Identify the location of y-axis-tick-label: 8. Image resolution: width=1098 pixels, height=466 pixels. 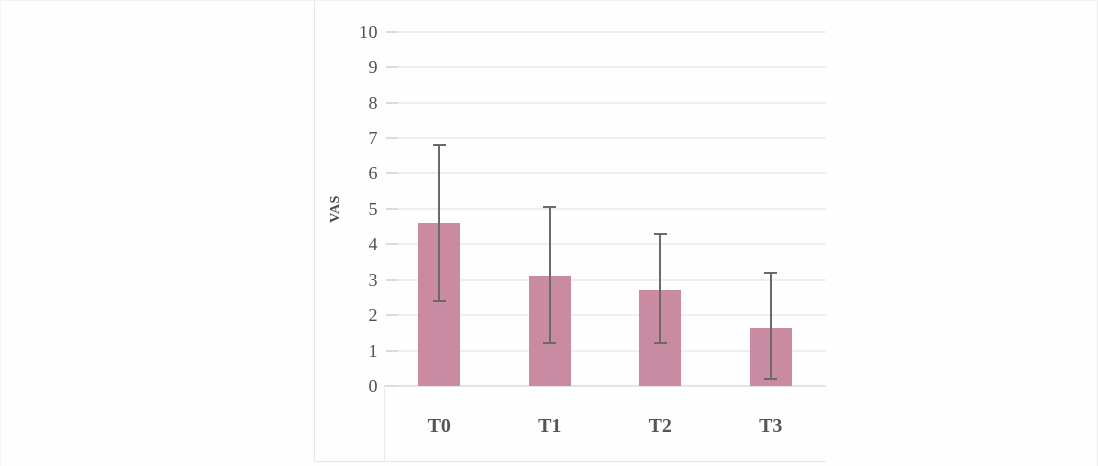
(373, 102).